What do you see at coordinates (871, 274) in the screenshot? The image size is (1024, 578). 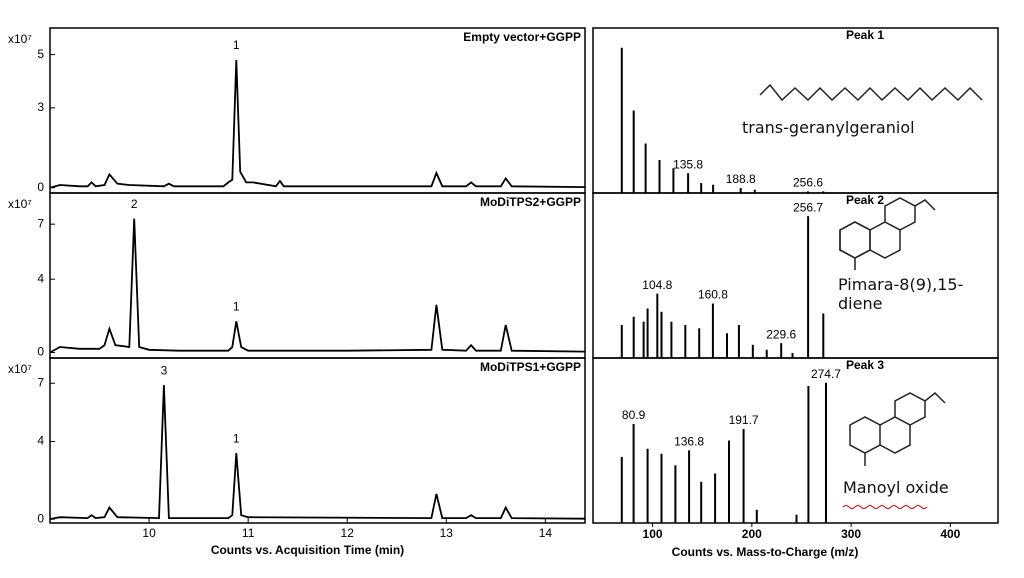 I see `structure` at bounding box center [871, 274].